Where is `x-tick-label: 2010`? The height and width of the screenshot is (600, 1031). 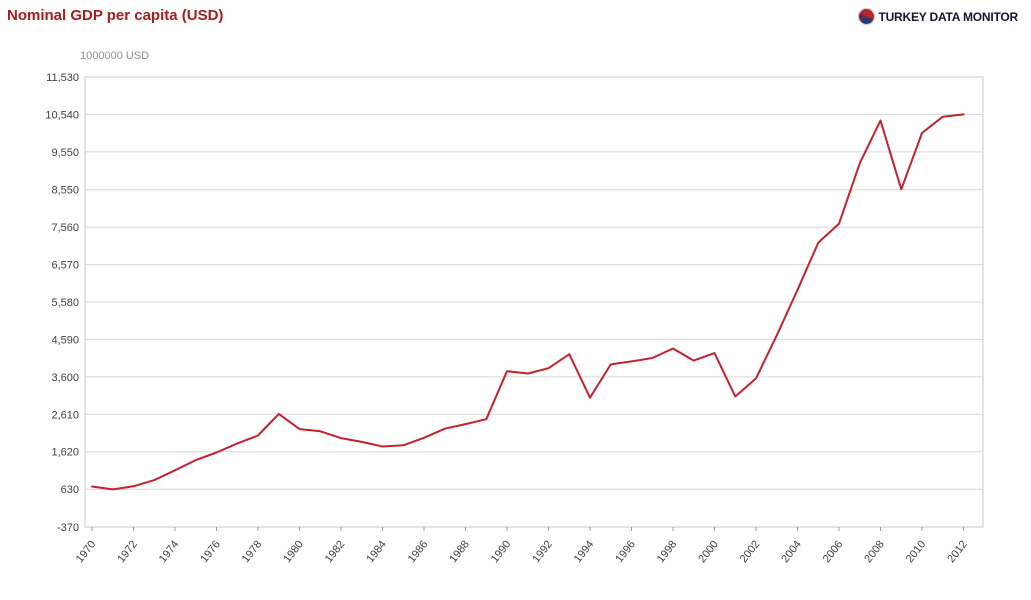
x-tick-label: 2010 is located at coordinates (916, 551).